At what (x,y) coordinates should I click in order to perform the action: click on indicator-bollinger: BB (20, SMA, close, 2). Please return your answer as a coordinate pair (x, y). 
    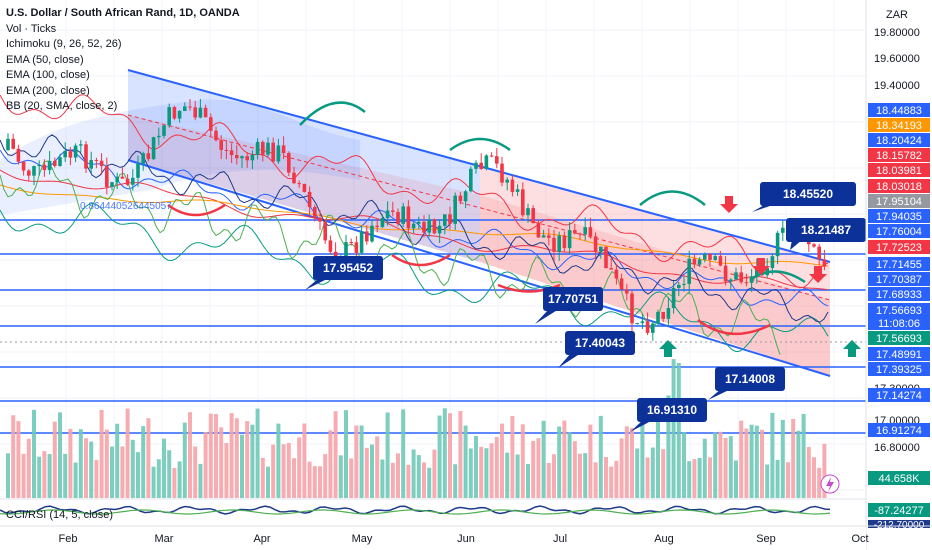
    Looking at the image, I should click on (62, 106).